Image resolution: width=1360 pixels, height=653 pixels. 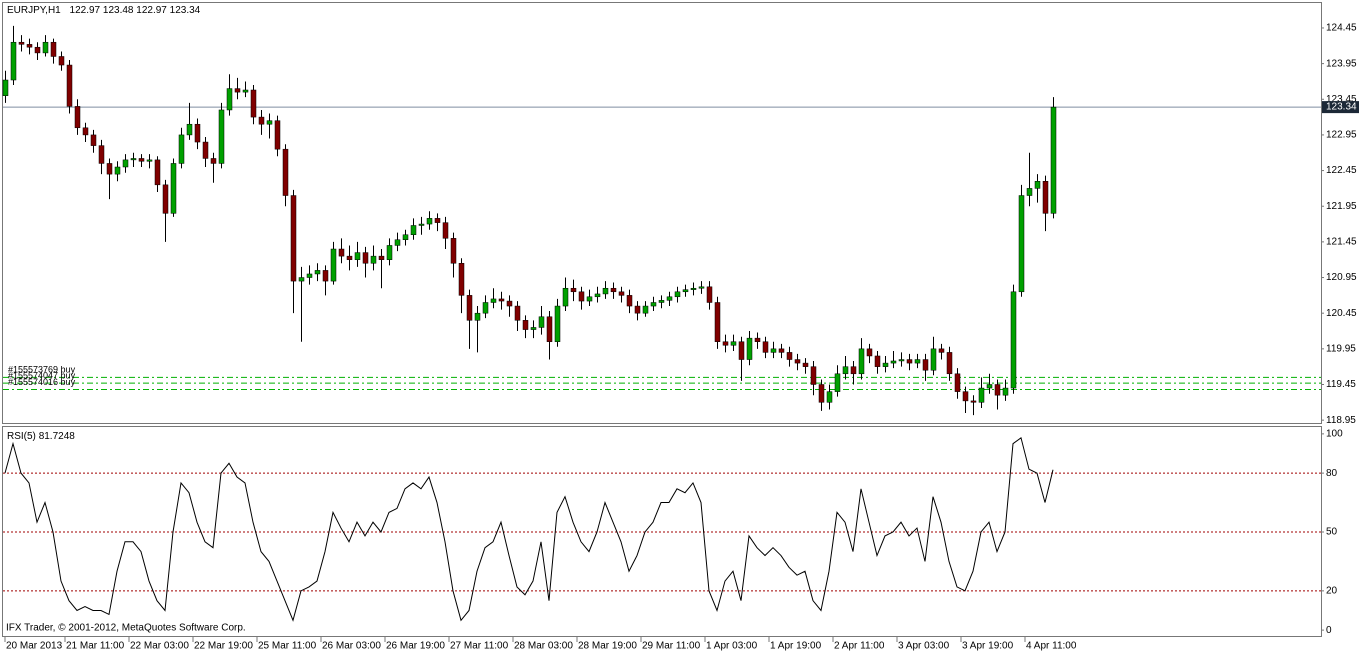 I want to click on x-tick-label: 27 Mar 11:00, so click(x=479, y=646).